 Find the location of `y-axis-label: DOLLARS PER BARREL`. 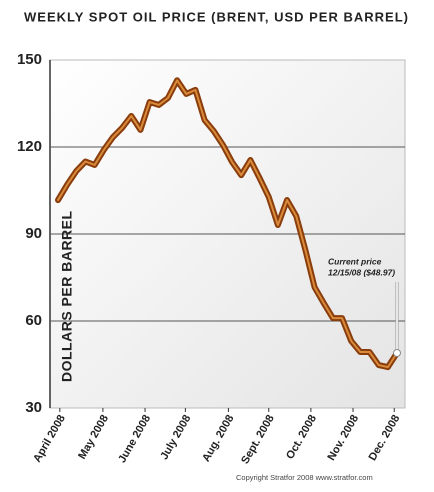

y-axis-label: DOLLARS PER BARREL is located at coordinates (67, 296).